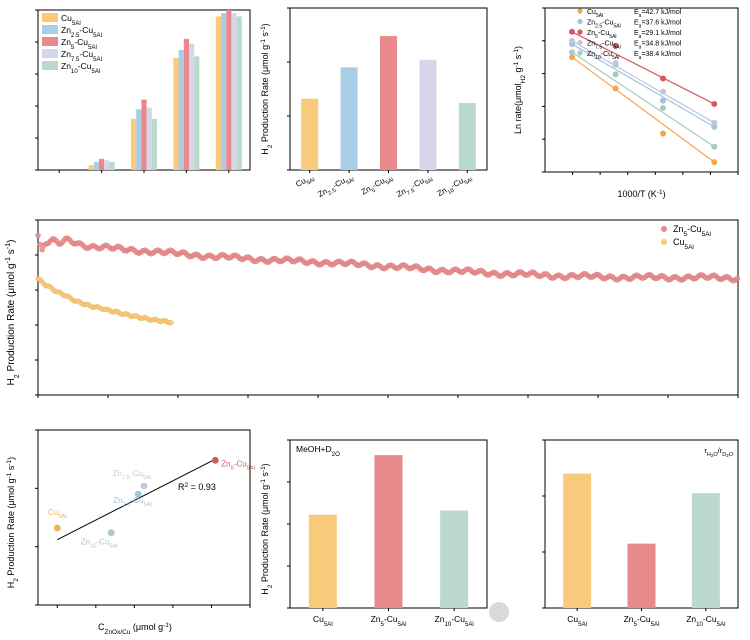 The height and width of the screenshot is (640, 750). I want to click on x-axis-title: CZnOx/Cu (μmol g-1), so click(135, 629).